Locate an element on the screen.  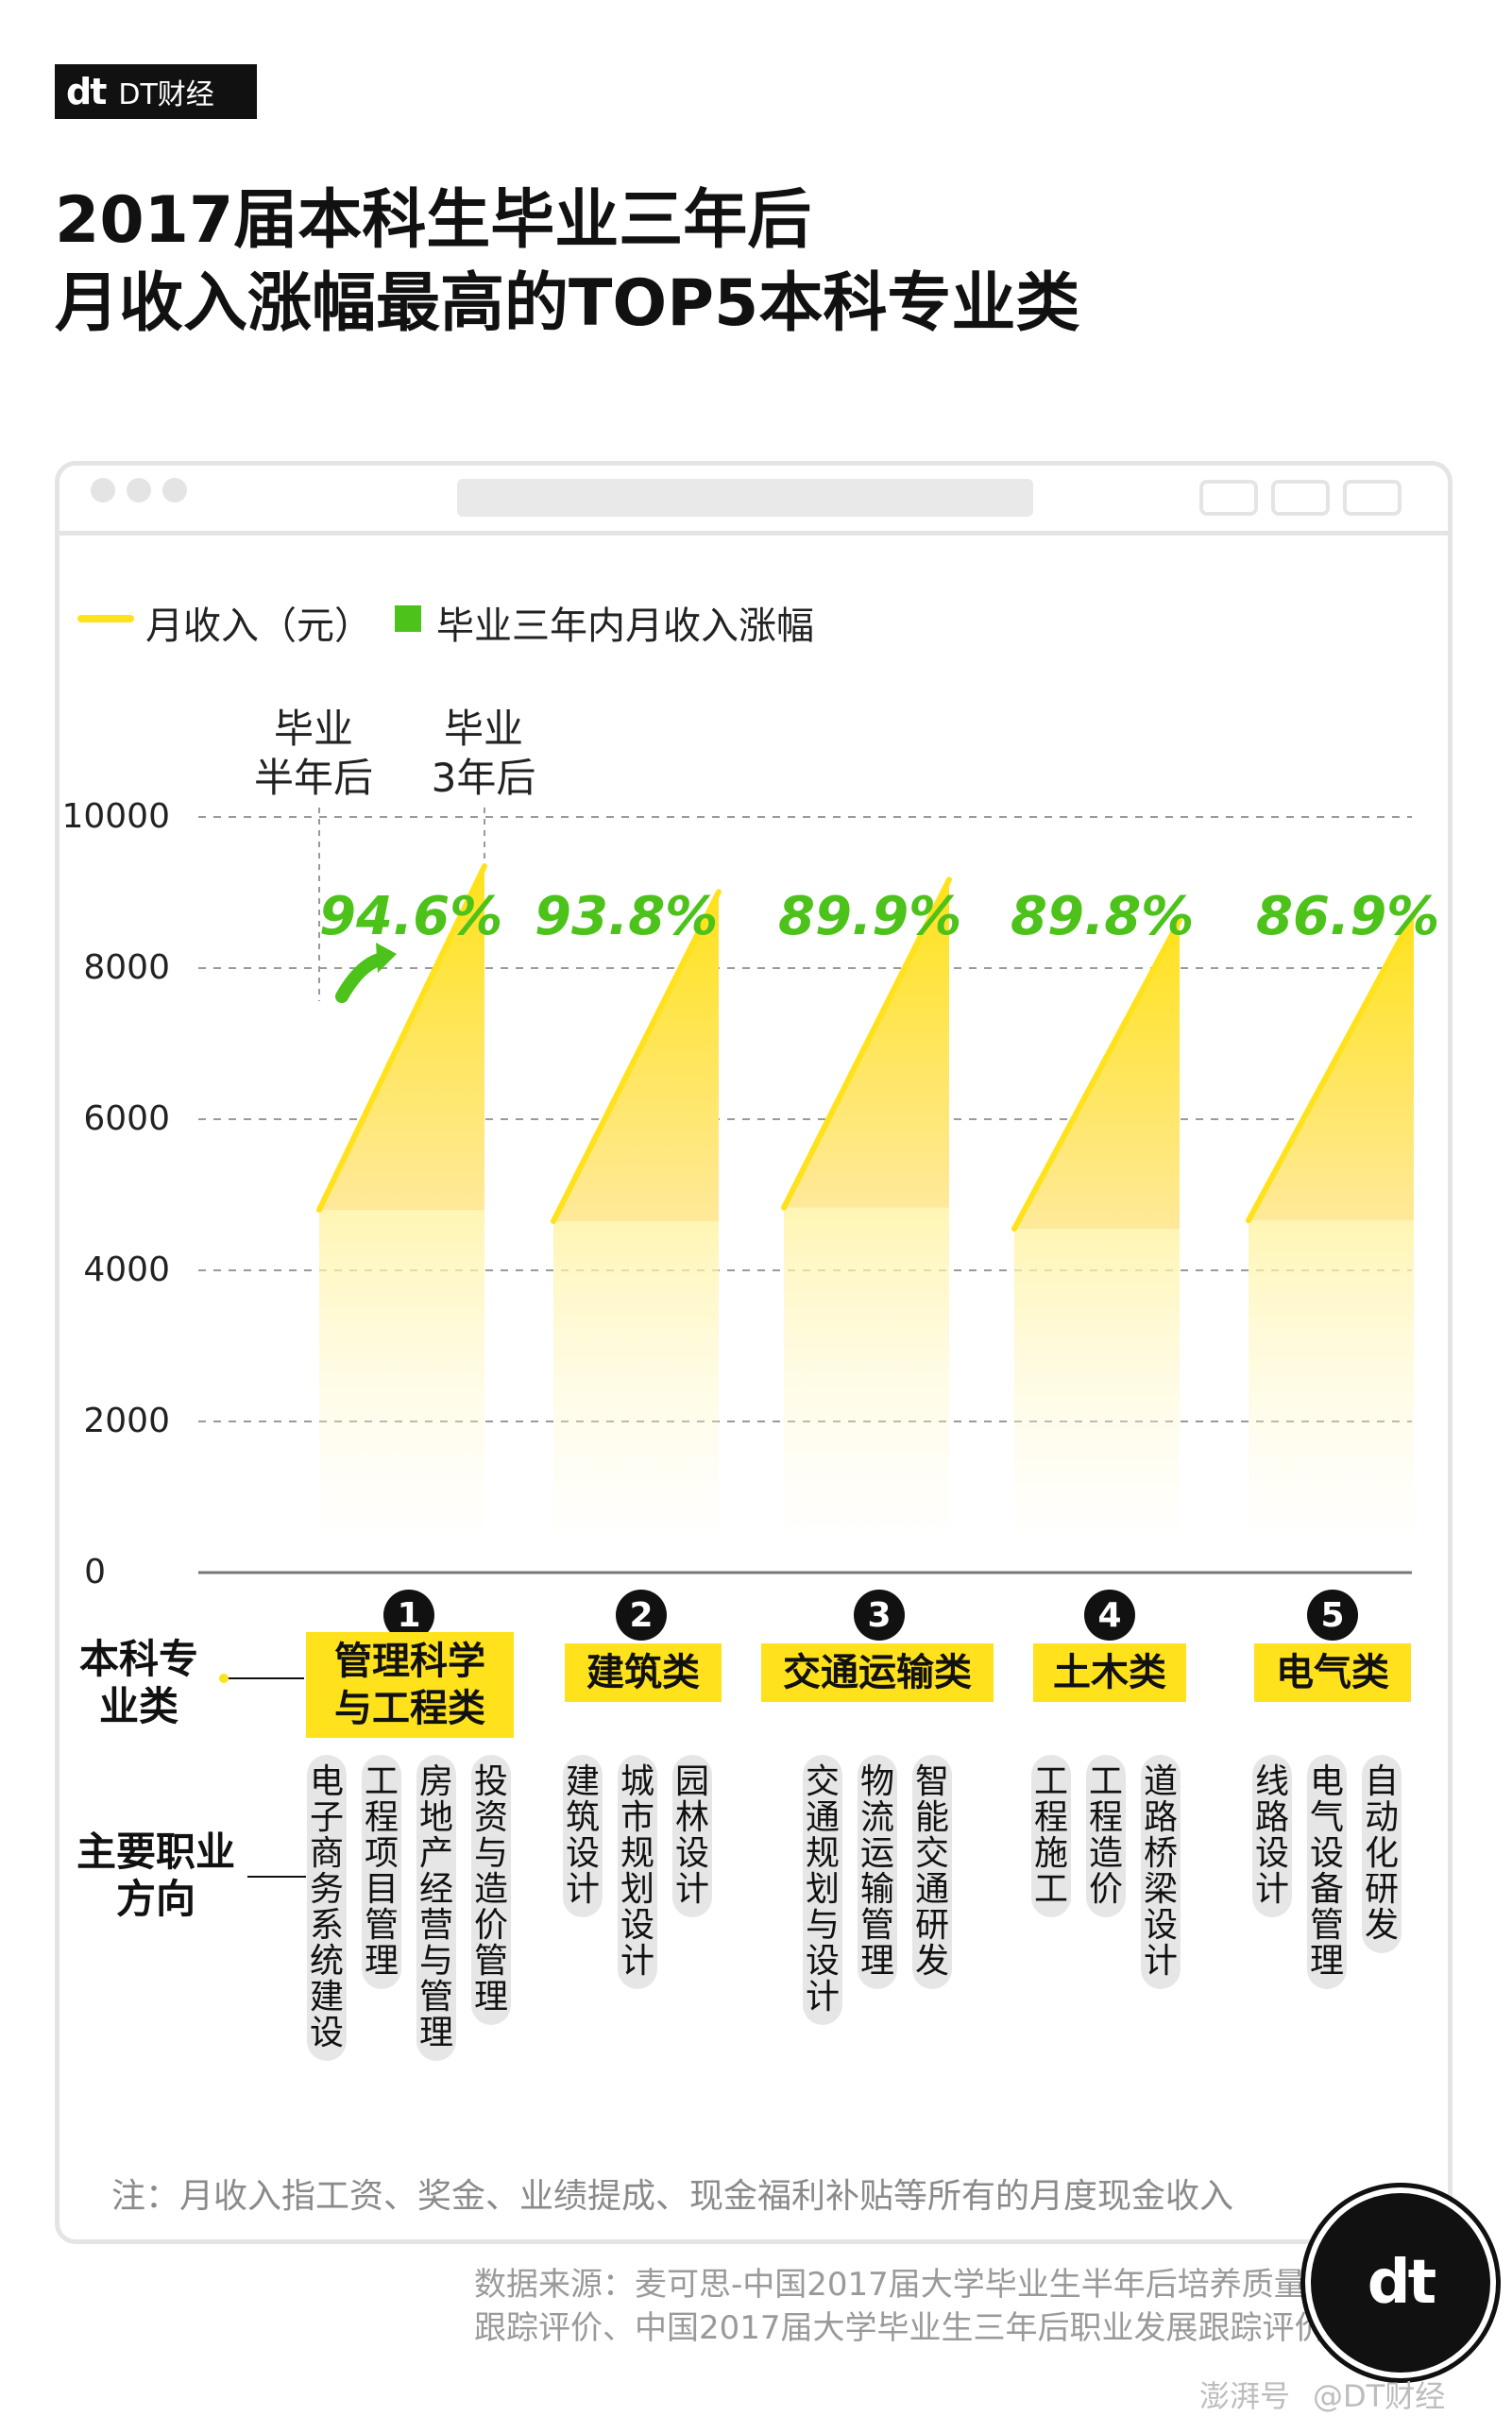
header-three-year-line2: 3年后 is located at coordinates (483, 778).